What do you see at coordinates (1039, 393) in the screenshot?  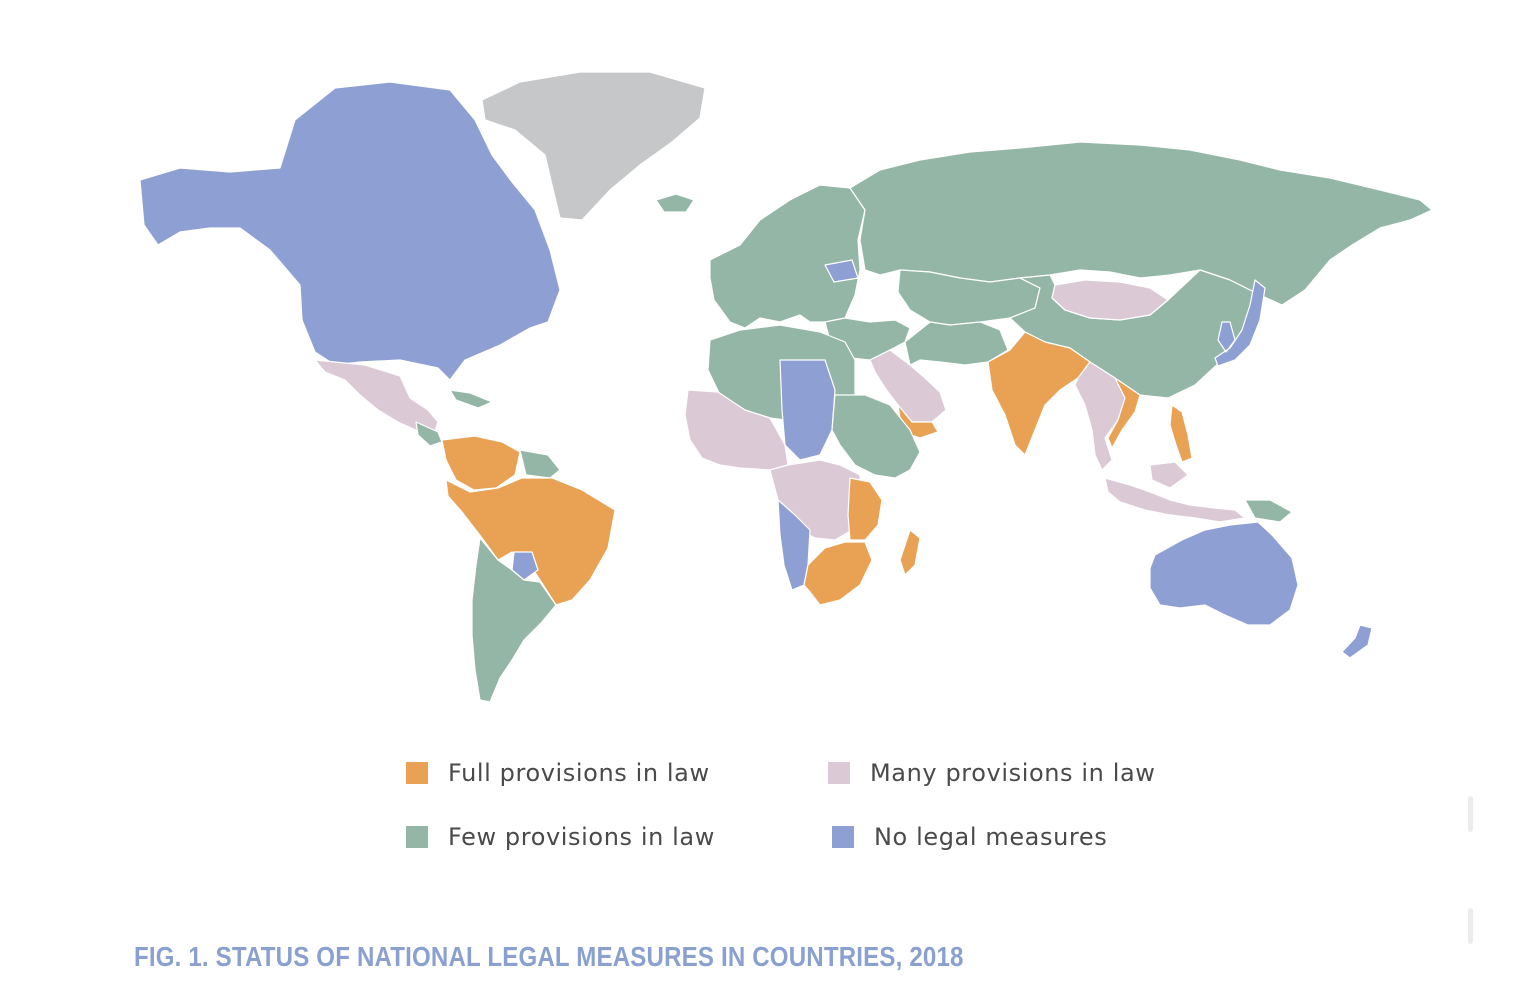 I see `map-region-south-asia` at bounding box center [1039, 393].